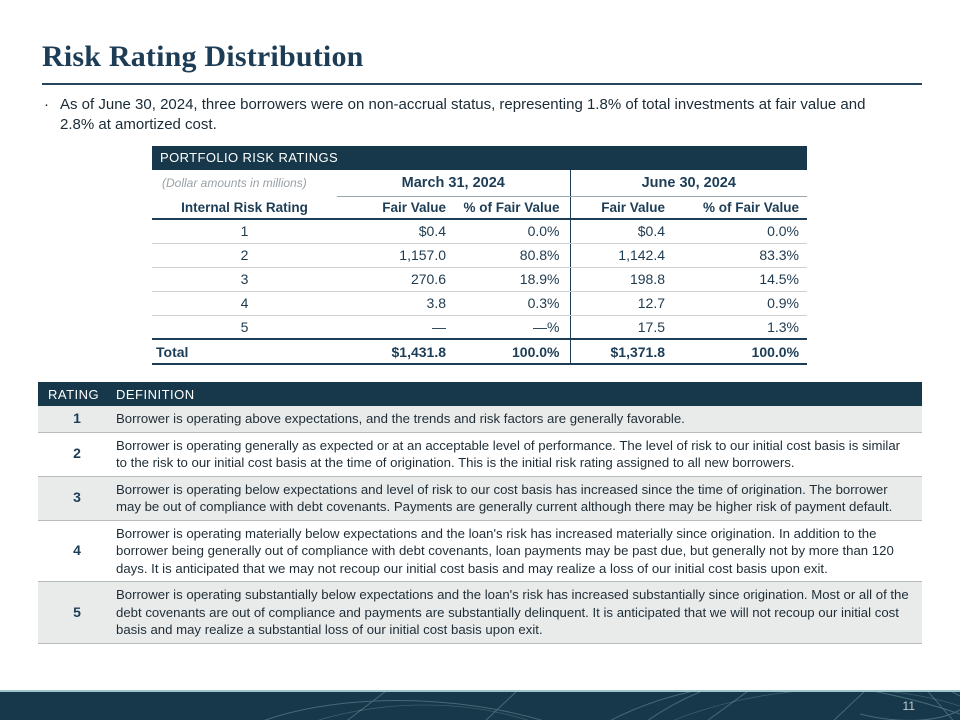 Image resolution: width=960 pixels, height=720 pixels. I want to click on pct-june-cell: 83.3%, so click(741, 255).